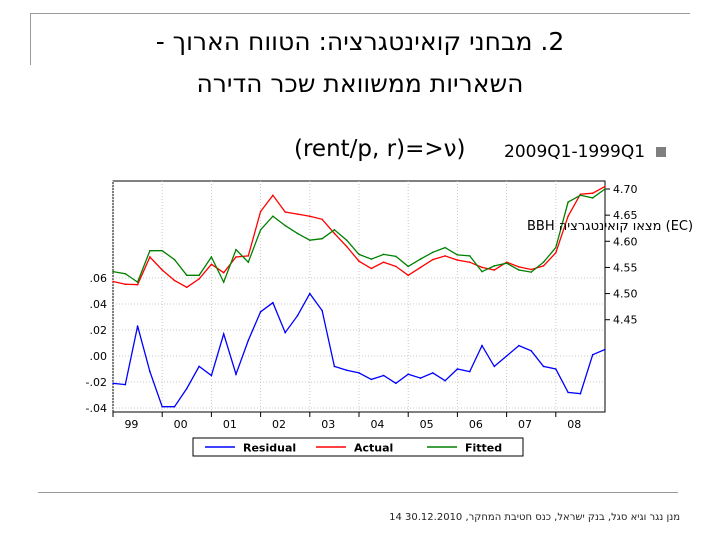 This screenshot has width=720, height=540. Describe the element at coordinates (269, 448) in the screenshot. I see `legend-label-residual: Residual` at that location.